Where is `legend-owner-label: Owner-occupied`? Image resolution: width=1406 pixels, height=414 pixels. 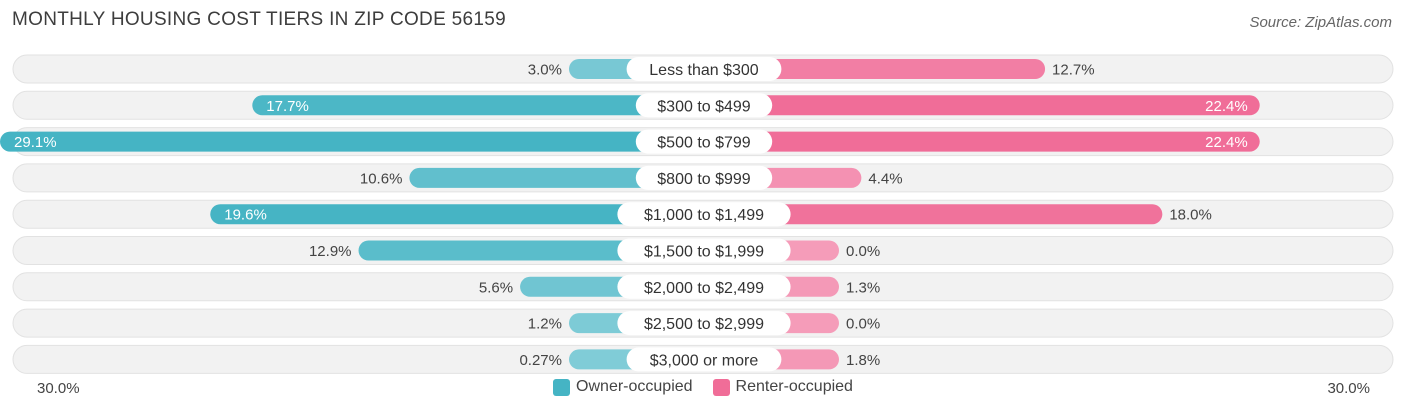 legend-owner-label: Owner-occupied is located at coordinates (634, 386).